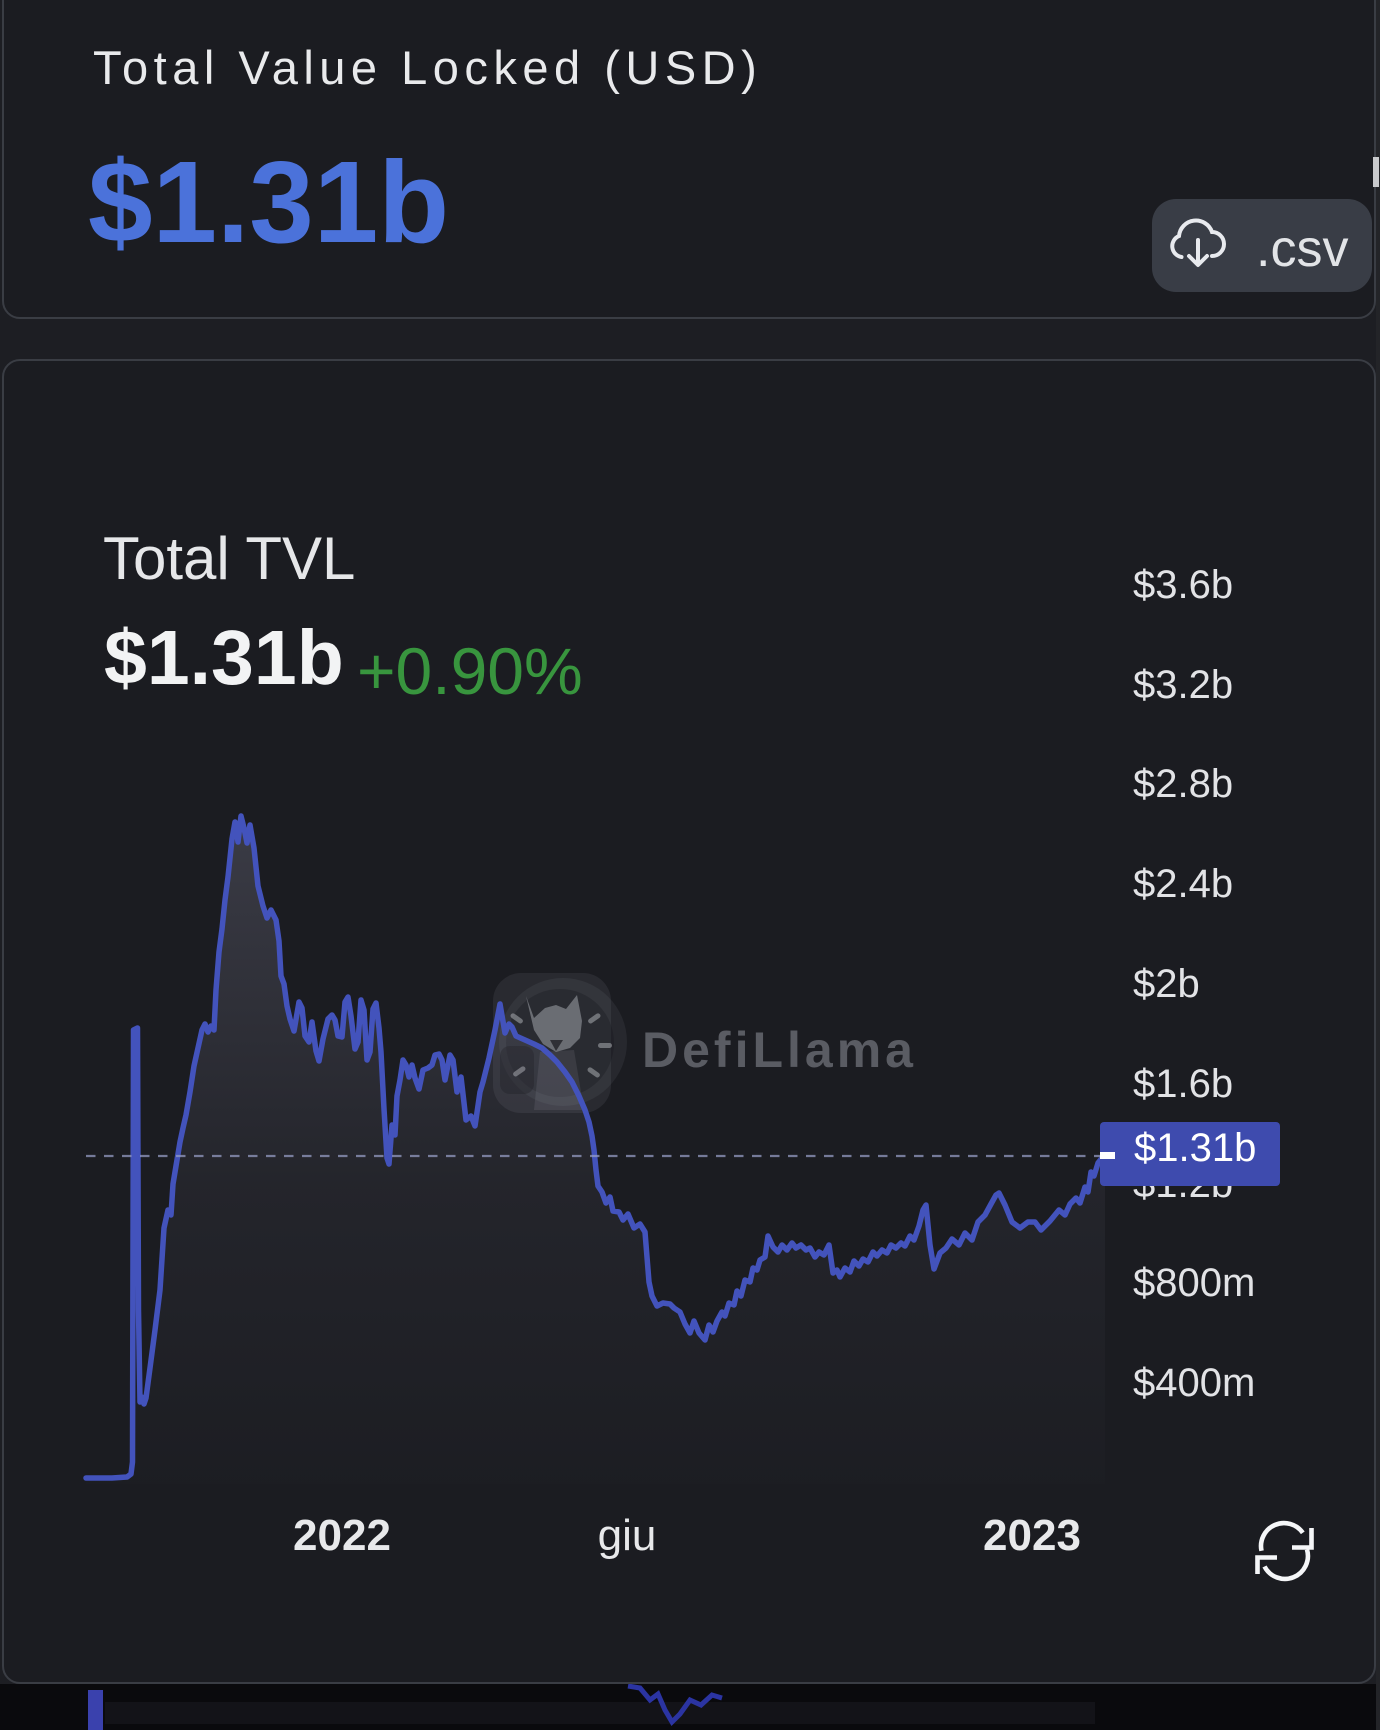  I want to click on svg-text: DefiLlama, so click(779, 1050).